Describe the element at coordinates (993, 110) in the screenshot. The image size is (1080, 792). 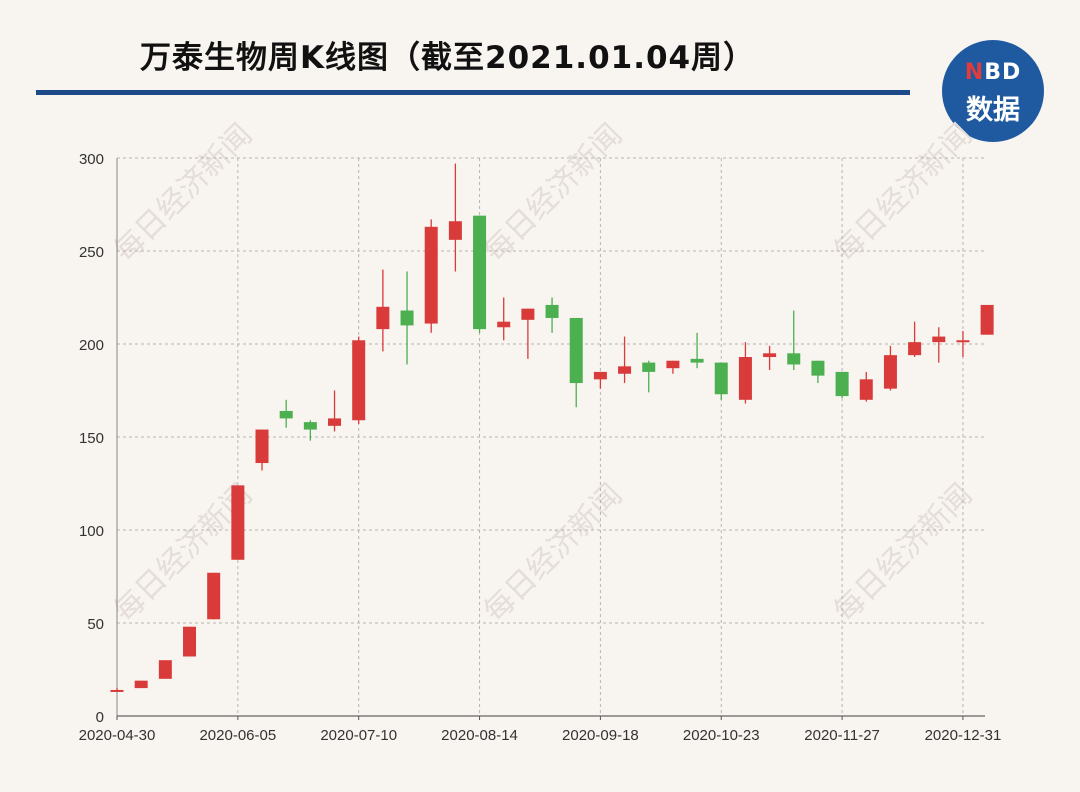
I see `logo-subtitle: 数据` at that location.